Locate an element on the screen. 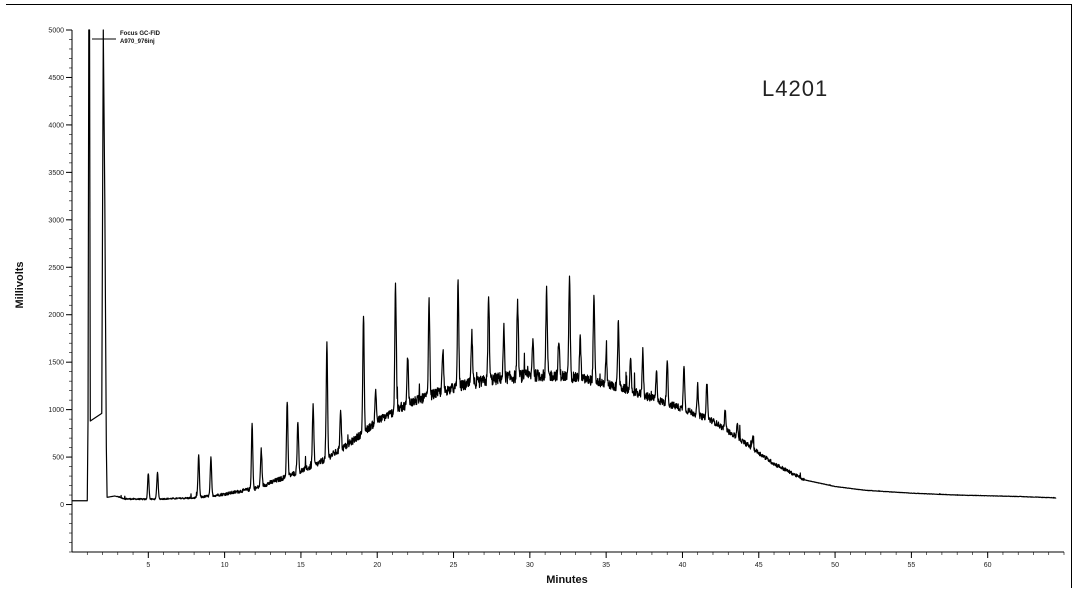  x-tick-label: 30 is located at coordinates (530, 565).